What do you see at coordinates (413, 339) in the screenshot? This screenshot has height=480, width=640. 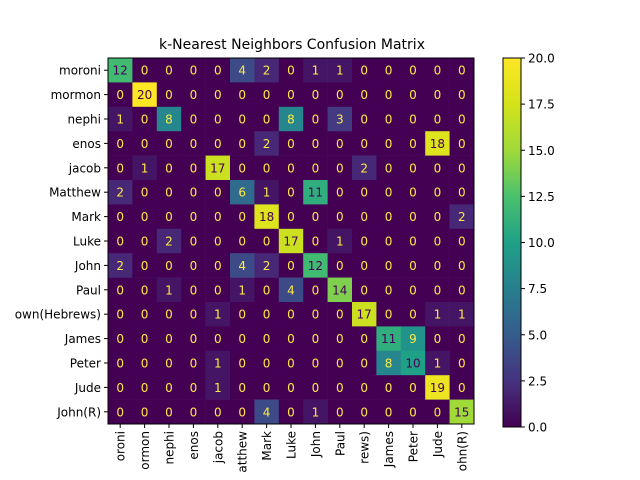 I see `cell-value-label: 9` at bounding box center [413, 339].